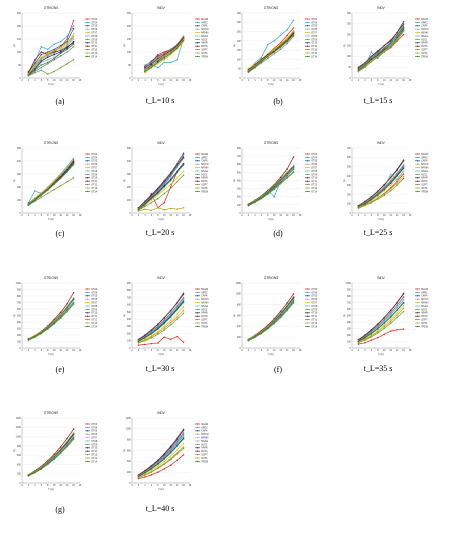 The height and width of the screenshot is (555, 449). What do you see at coordinates (51, 219) in the screenshot?
I see `x-axis-label: h (m)` at bounding box center [51, 219].